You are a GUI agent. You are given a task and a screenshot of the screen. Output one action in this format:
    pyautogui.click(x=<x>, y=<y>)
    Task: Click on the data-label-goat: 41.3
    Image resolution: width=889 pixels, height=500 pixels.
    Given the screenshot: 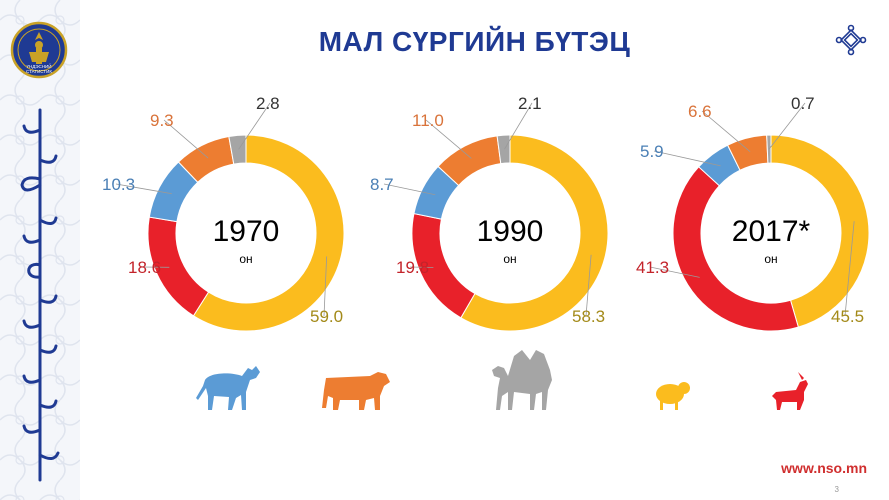 What is the action you would take?
    pyautogui.click(x=652, y=267)
    